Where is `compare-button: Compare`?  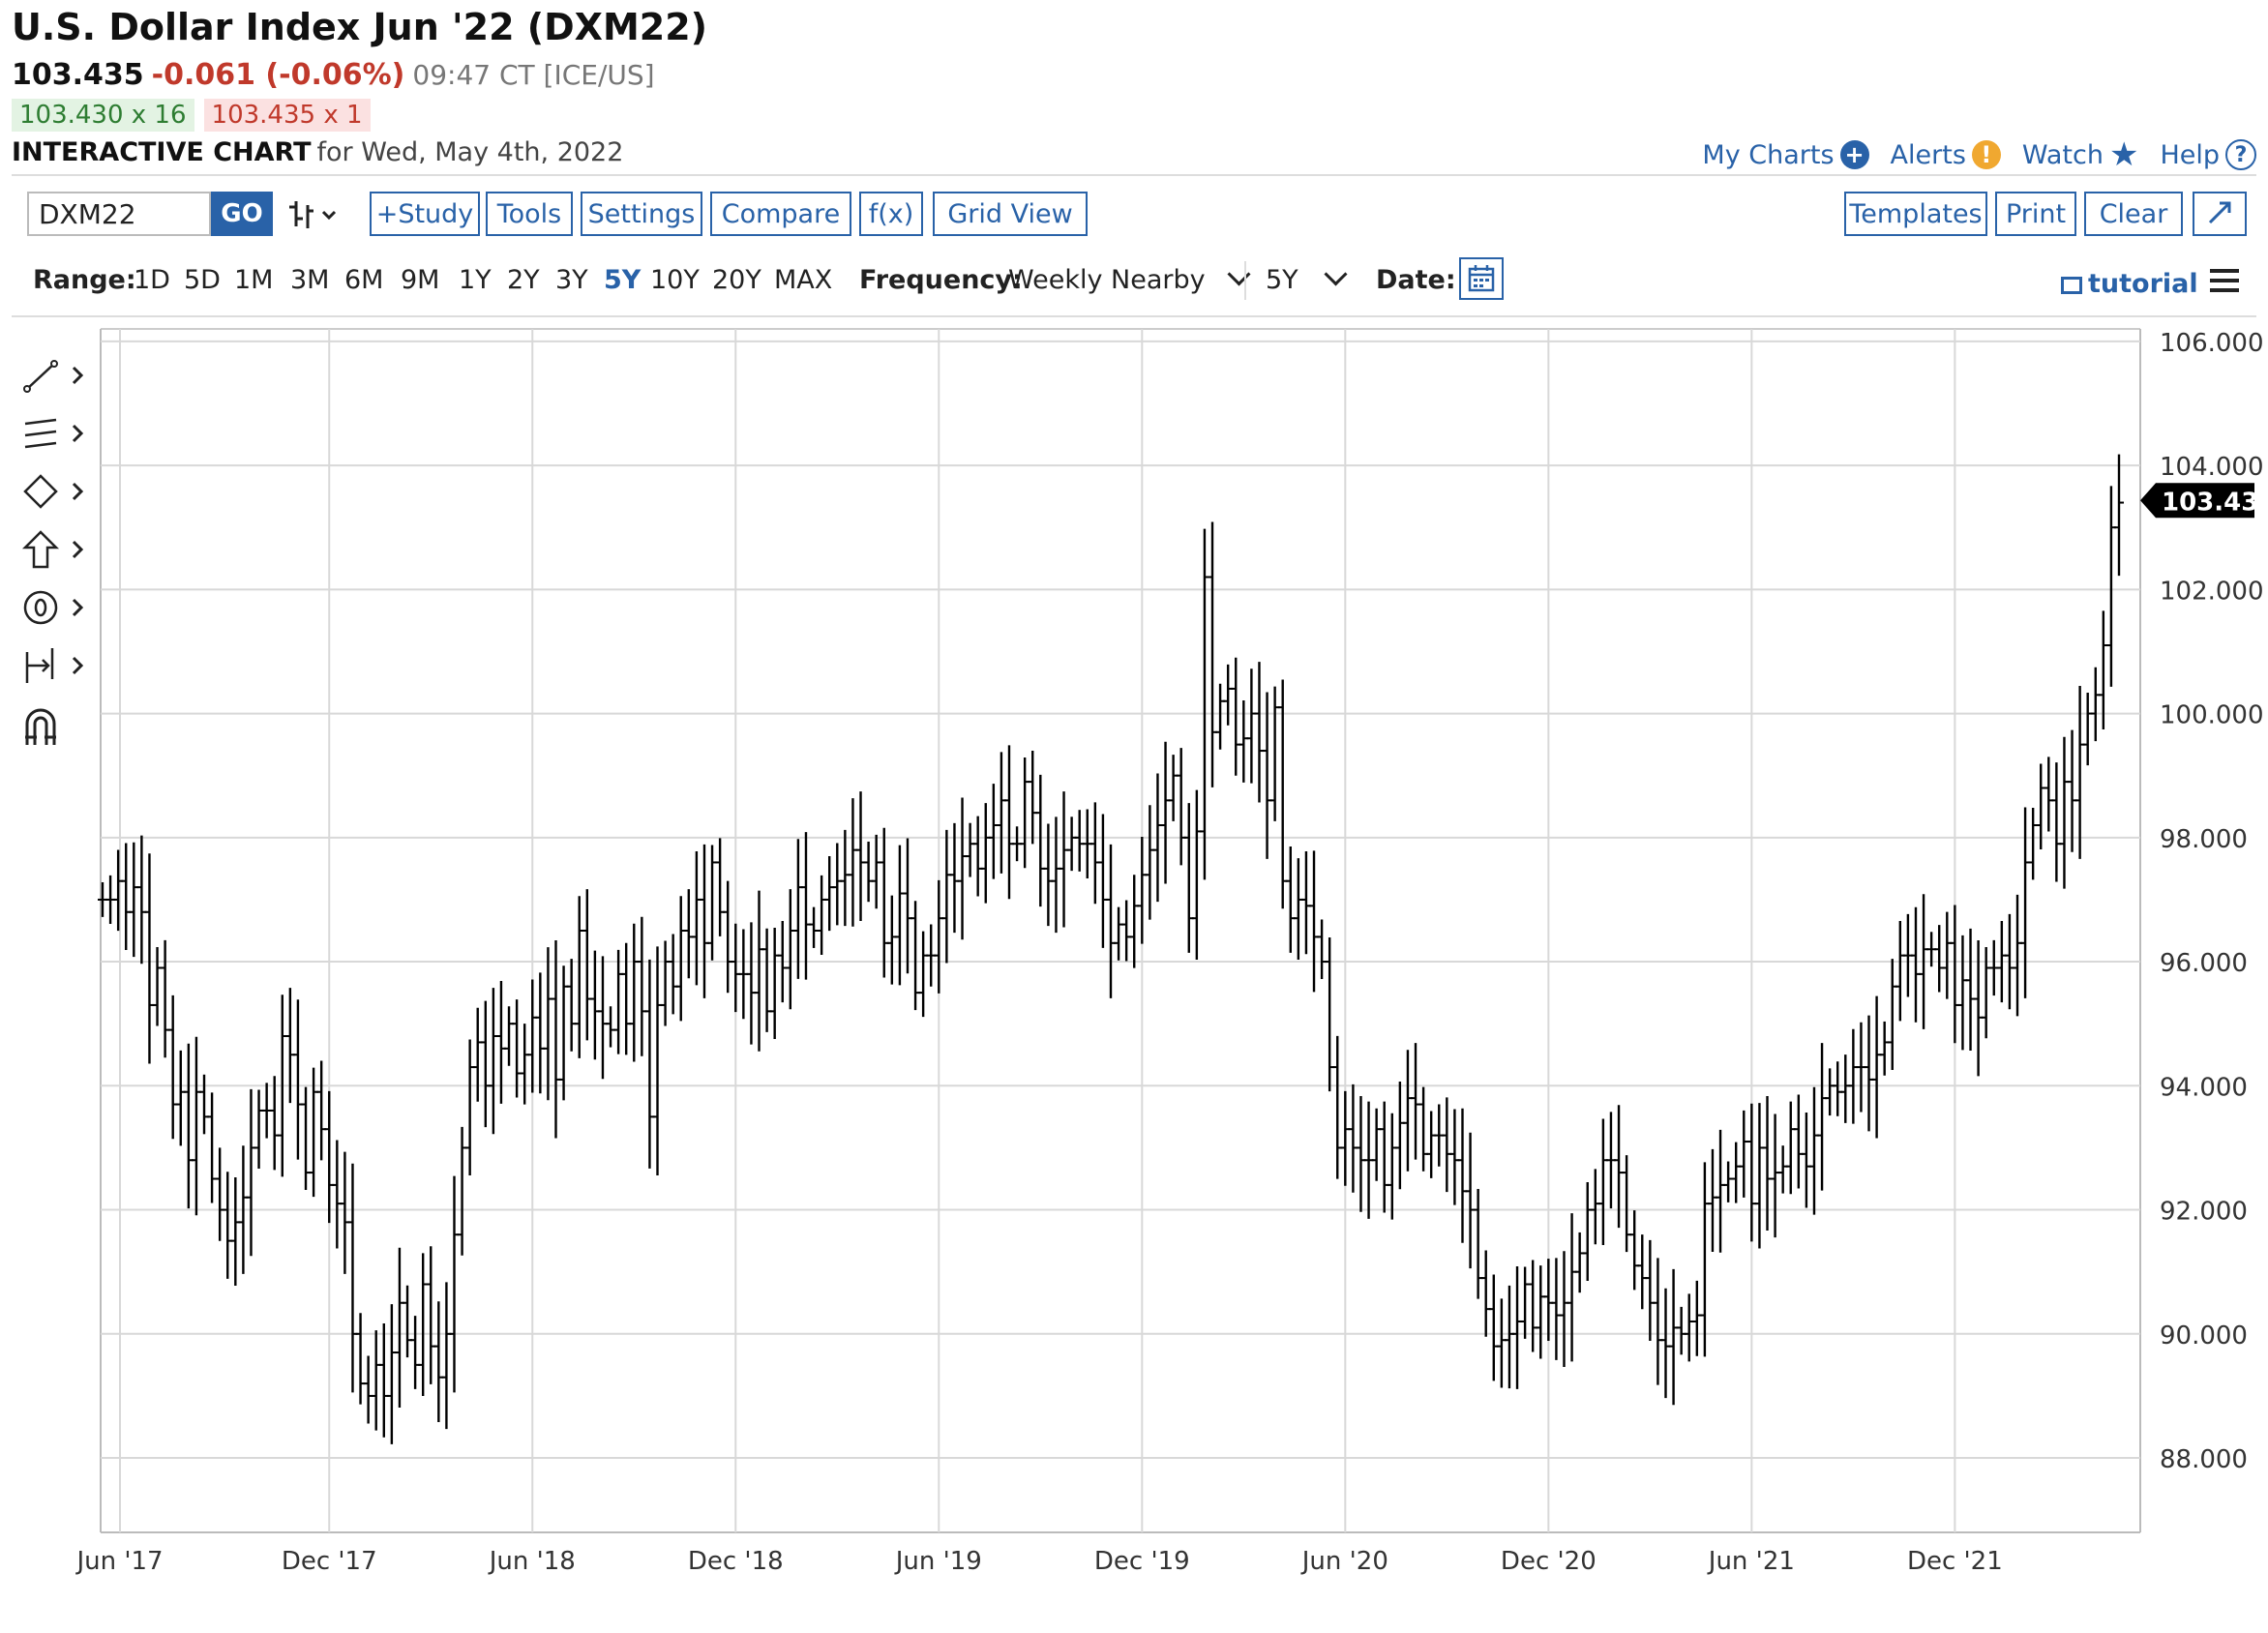
compare-button: Compare is located at coordinates (780, 214).